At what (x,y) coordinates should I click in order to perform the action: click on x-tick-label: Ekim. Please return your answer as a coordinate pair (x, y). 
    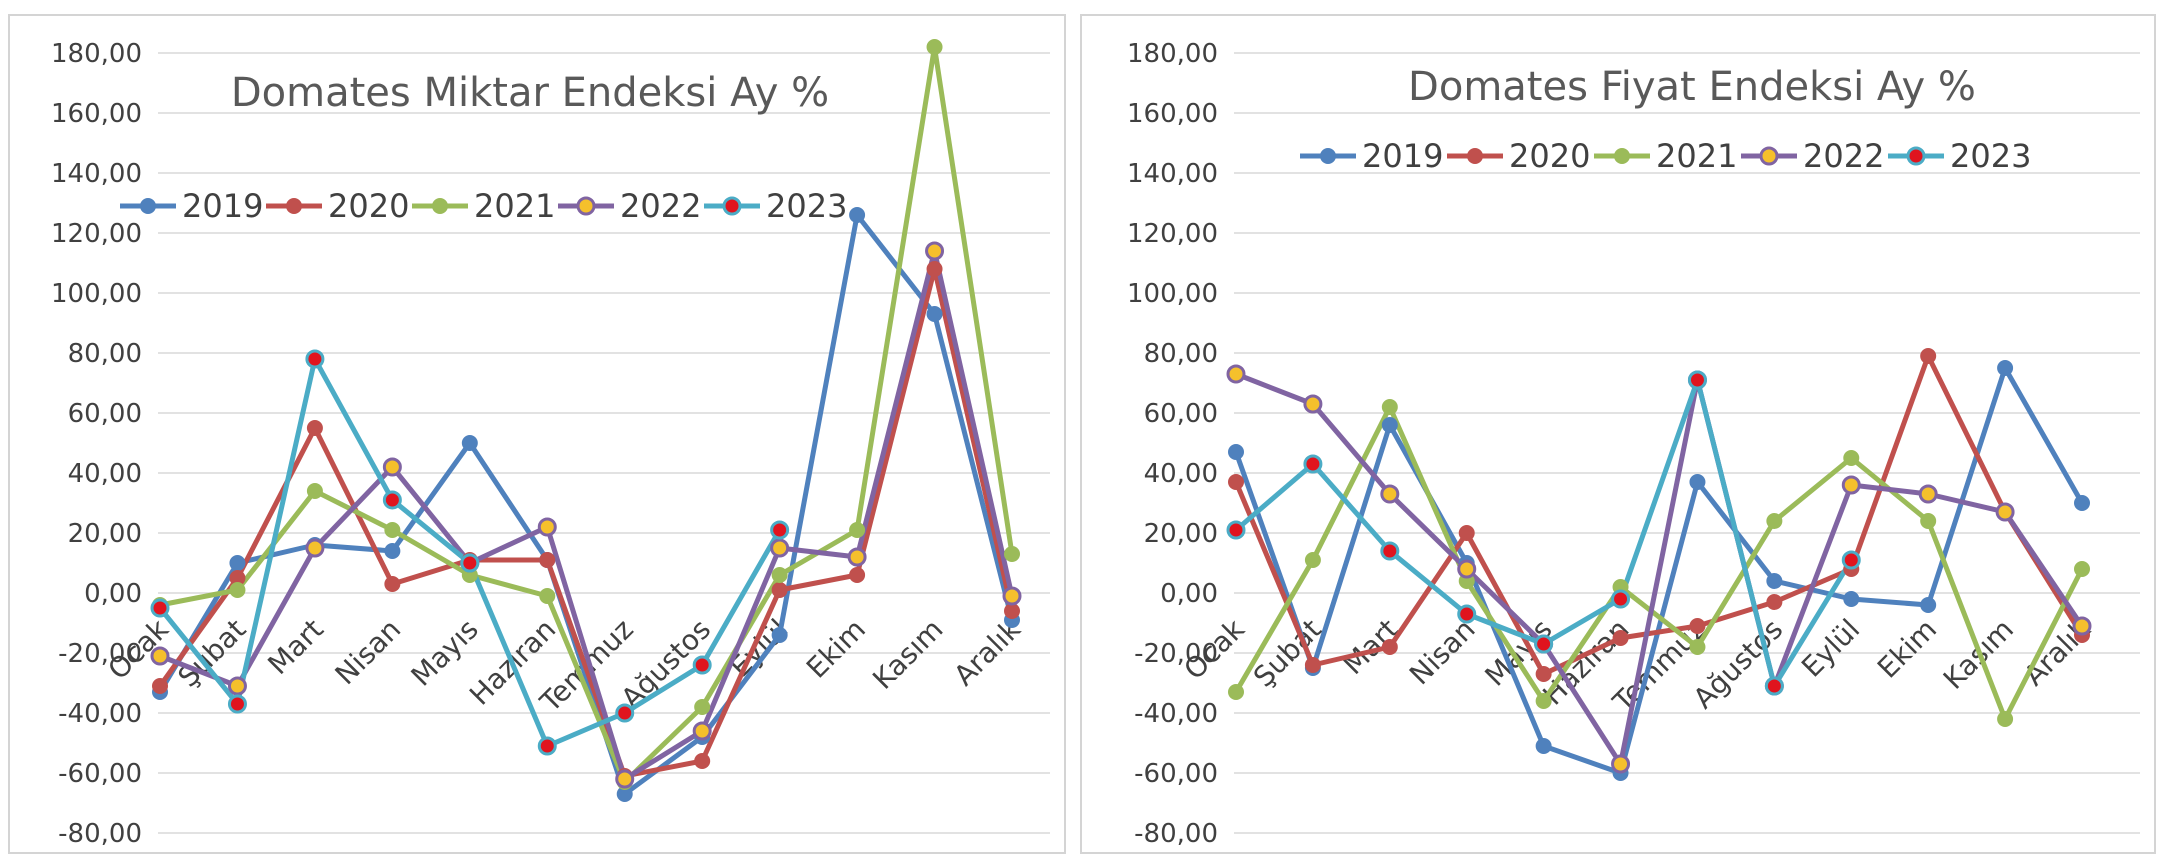
    Looking at the image, I should click on (836, 649).